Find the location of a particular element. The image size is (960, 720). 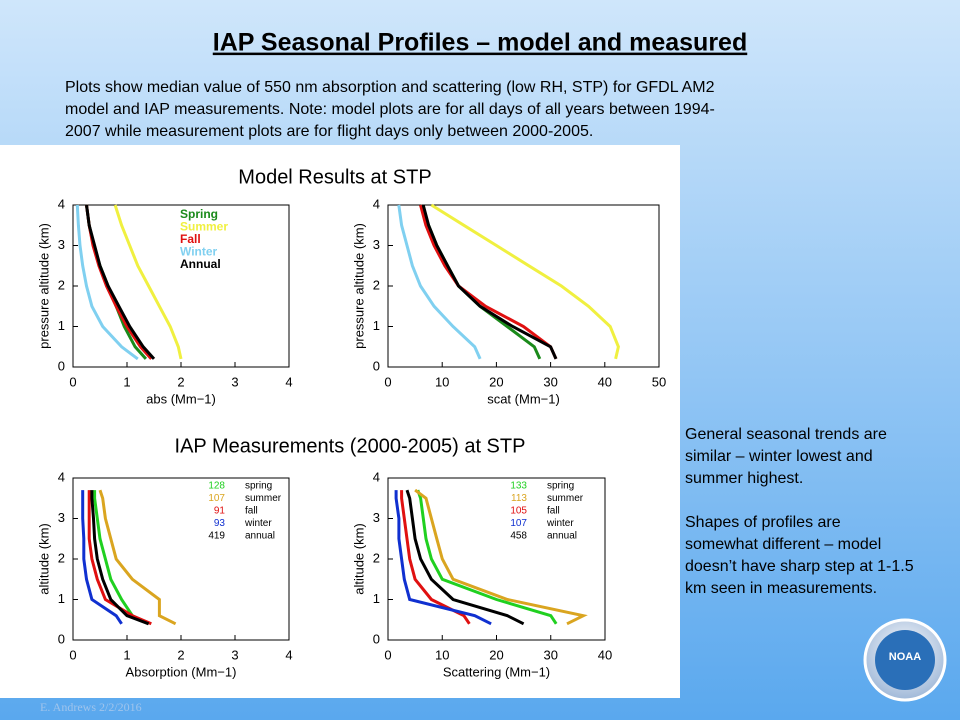

x-tick-label: 50 is located at coordinates (659, 381).